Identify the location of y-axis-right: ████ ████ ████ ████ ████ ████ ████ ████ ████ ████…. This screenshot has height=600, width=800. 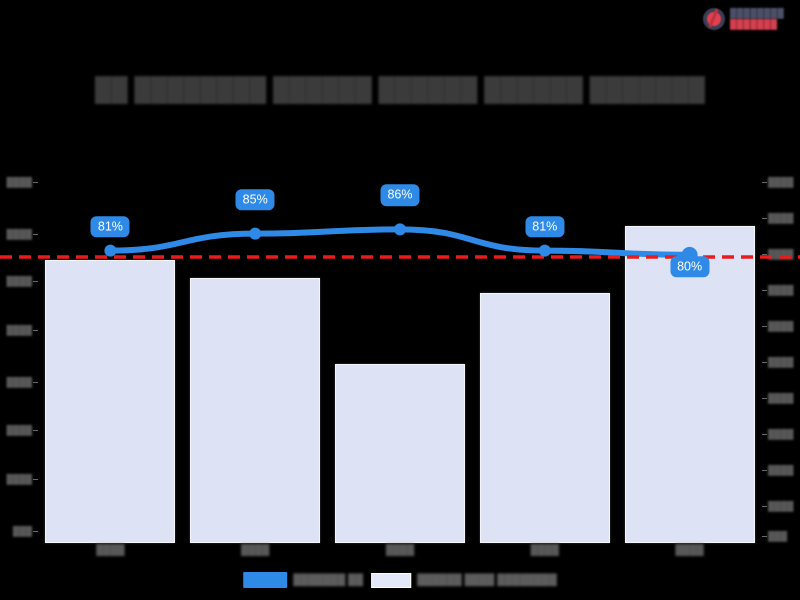
(783, 300).